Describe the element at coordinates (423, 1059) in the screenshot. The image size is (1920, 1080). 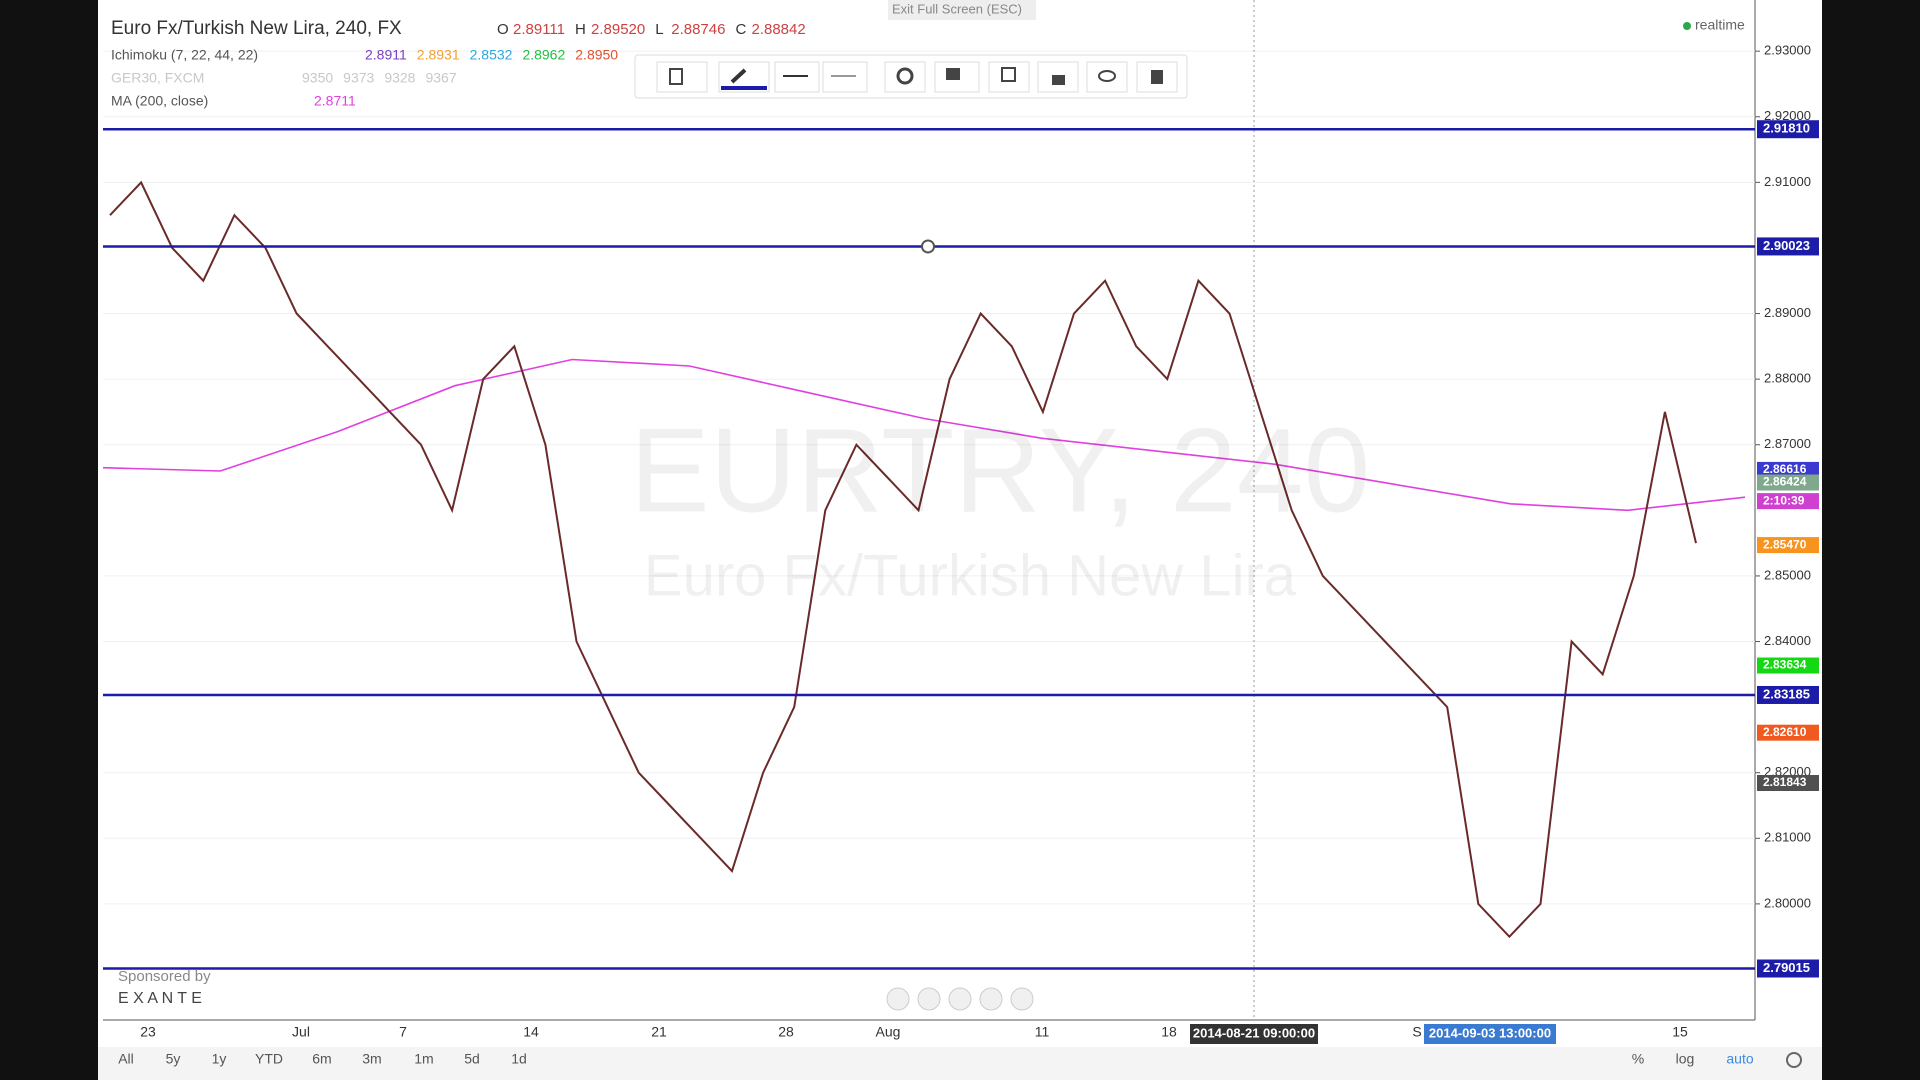
I see `range-button: 1m` at that location.